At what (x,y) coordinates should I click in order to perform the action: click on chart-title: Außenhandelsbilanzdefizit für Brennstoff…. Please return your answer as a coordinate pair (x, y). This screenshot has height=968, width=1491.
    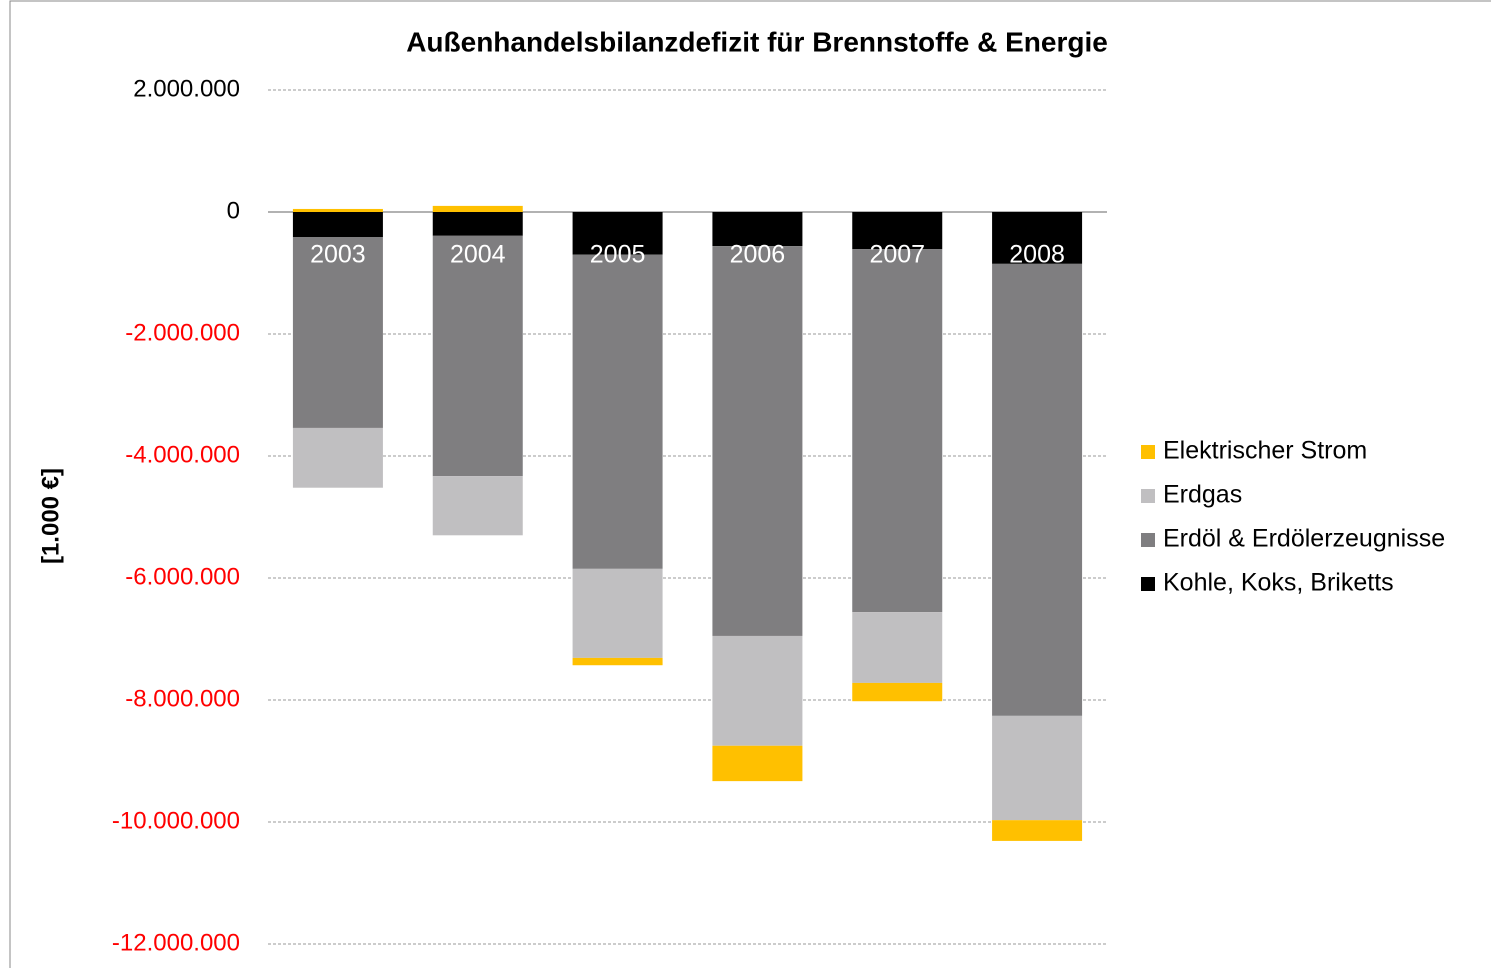
    Looking at the image, I should click on (757, 41).